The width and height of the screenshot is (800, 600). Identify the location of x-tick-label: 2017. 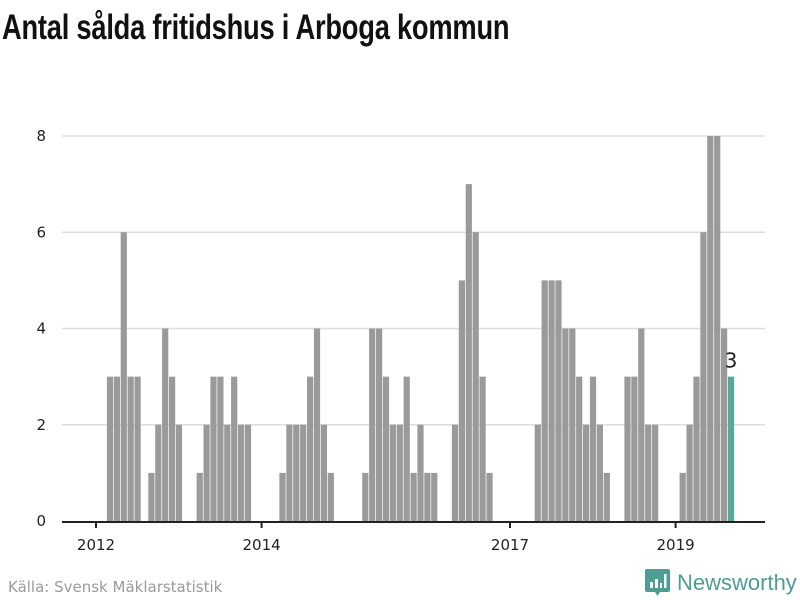
(510, 545).